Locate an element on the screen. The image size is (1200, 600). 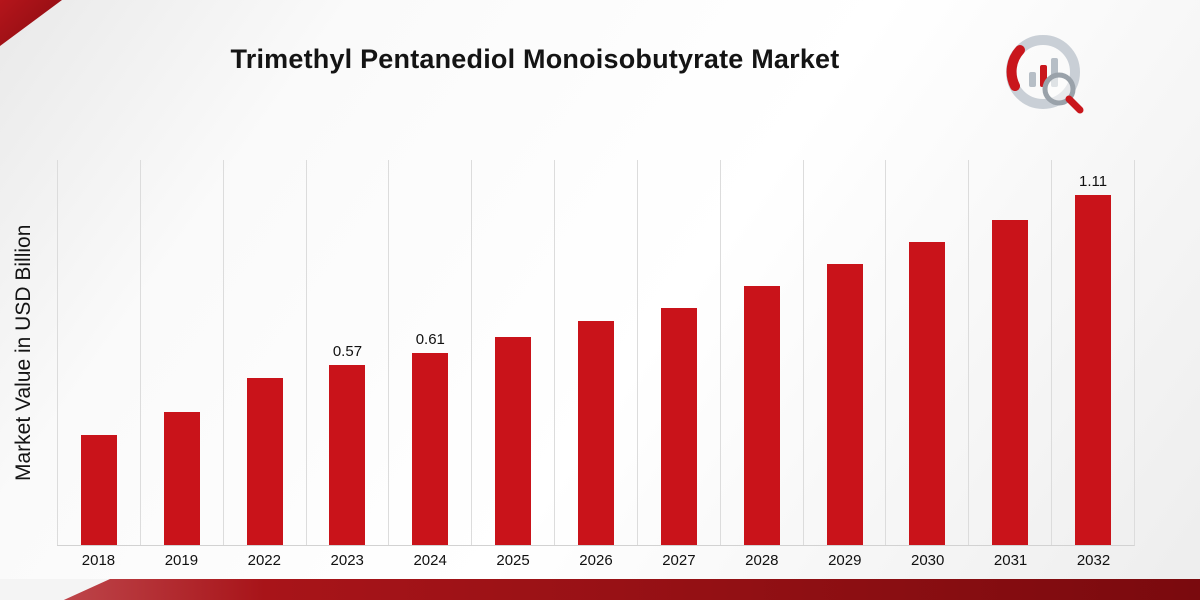
bar-2025 is located at coordinates (513, 440).